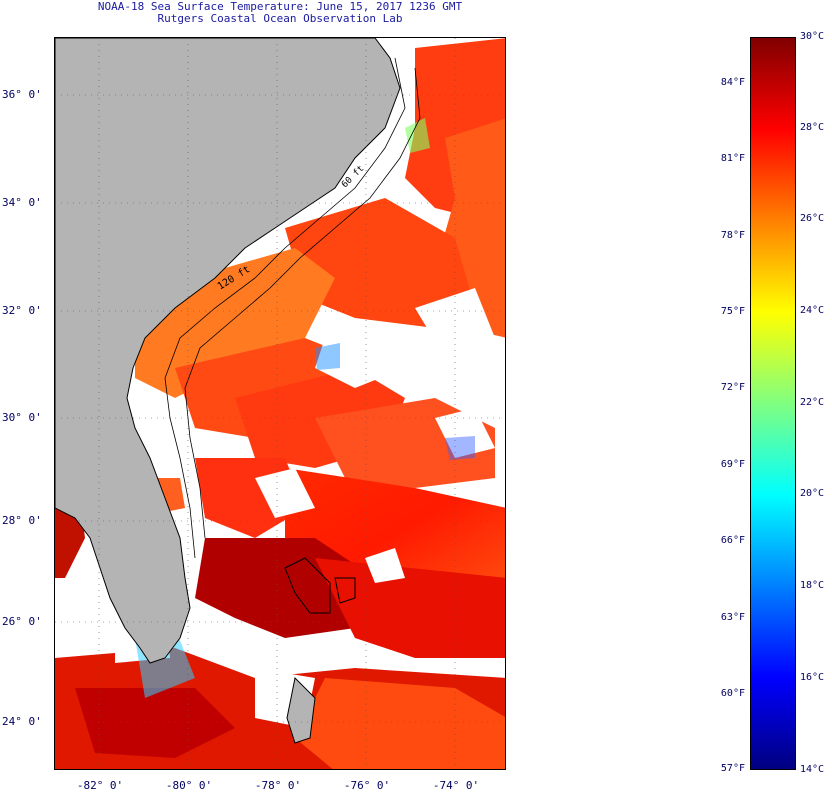  What do you see at coordinates (456, 785) in the screenshot?
I see `lon-label-74: -74° 0'` at bounding box center [456, 785].